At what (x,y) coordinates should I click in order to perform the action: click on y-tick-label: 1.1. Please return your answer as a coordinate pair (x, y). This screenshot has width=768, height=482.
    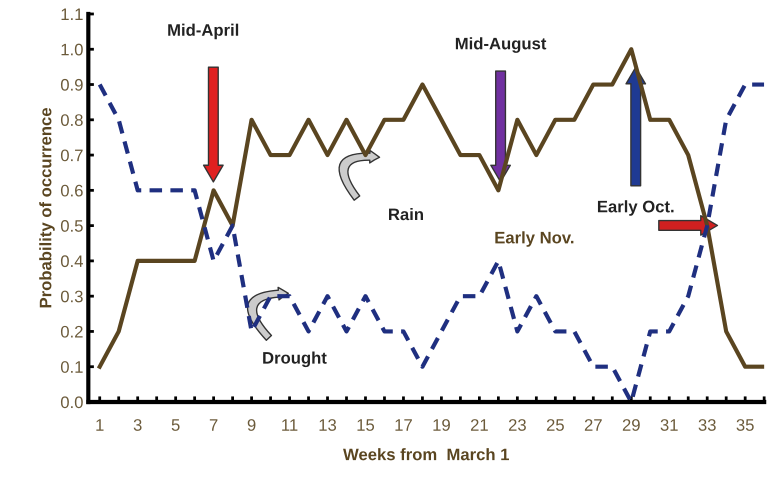
    Looking at the image, I should click on (72, 14).